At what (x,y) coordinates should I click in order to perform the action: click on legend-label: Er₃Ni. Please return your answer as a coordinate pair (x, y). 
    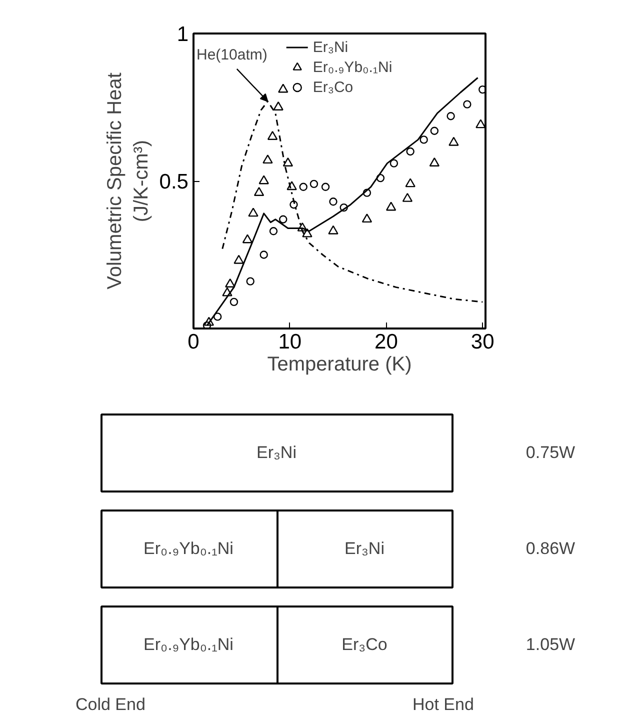
    Looking at the image, I should click on (330, 47).